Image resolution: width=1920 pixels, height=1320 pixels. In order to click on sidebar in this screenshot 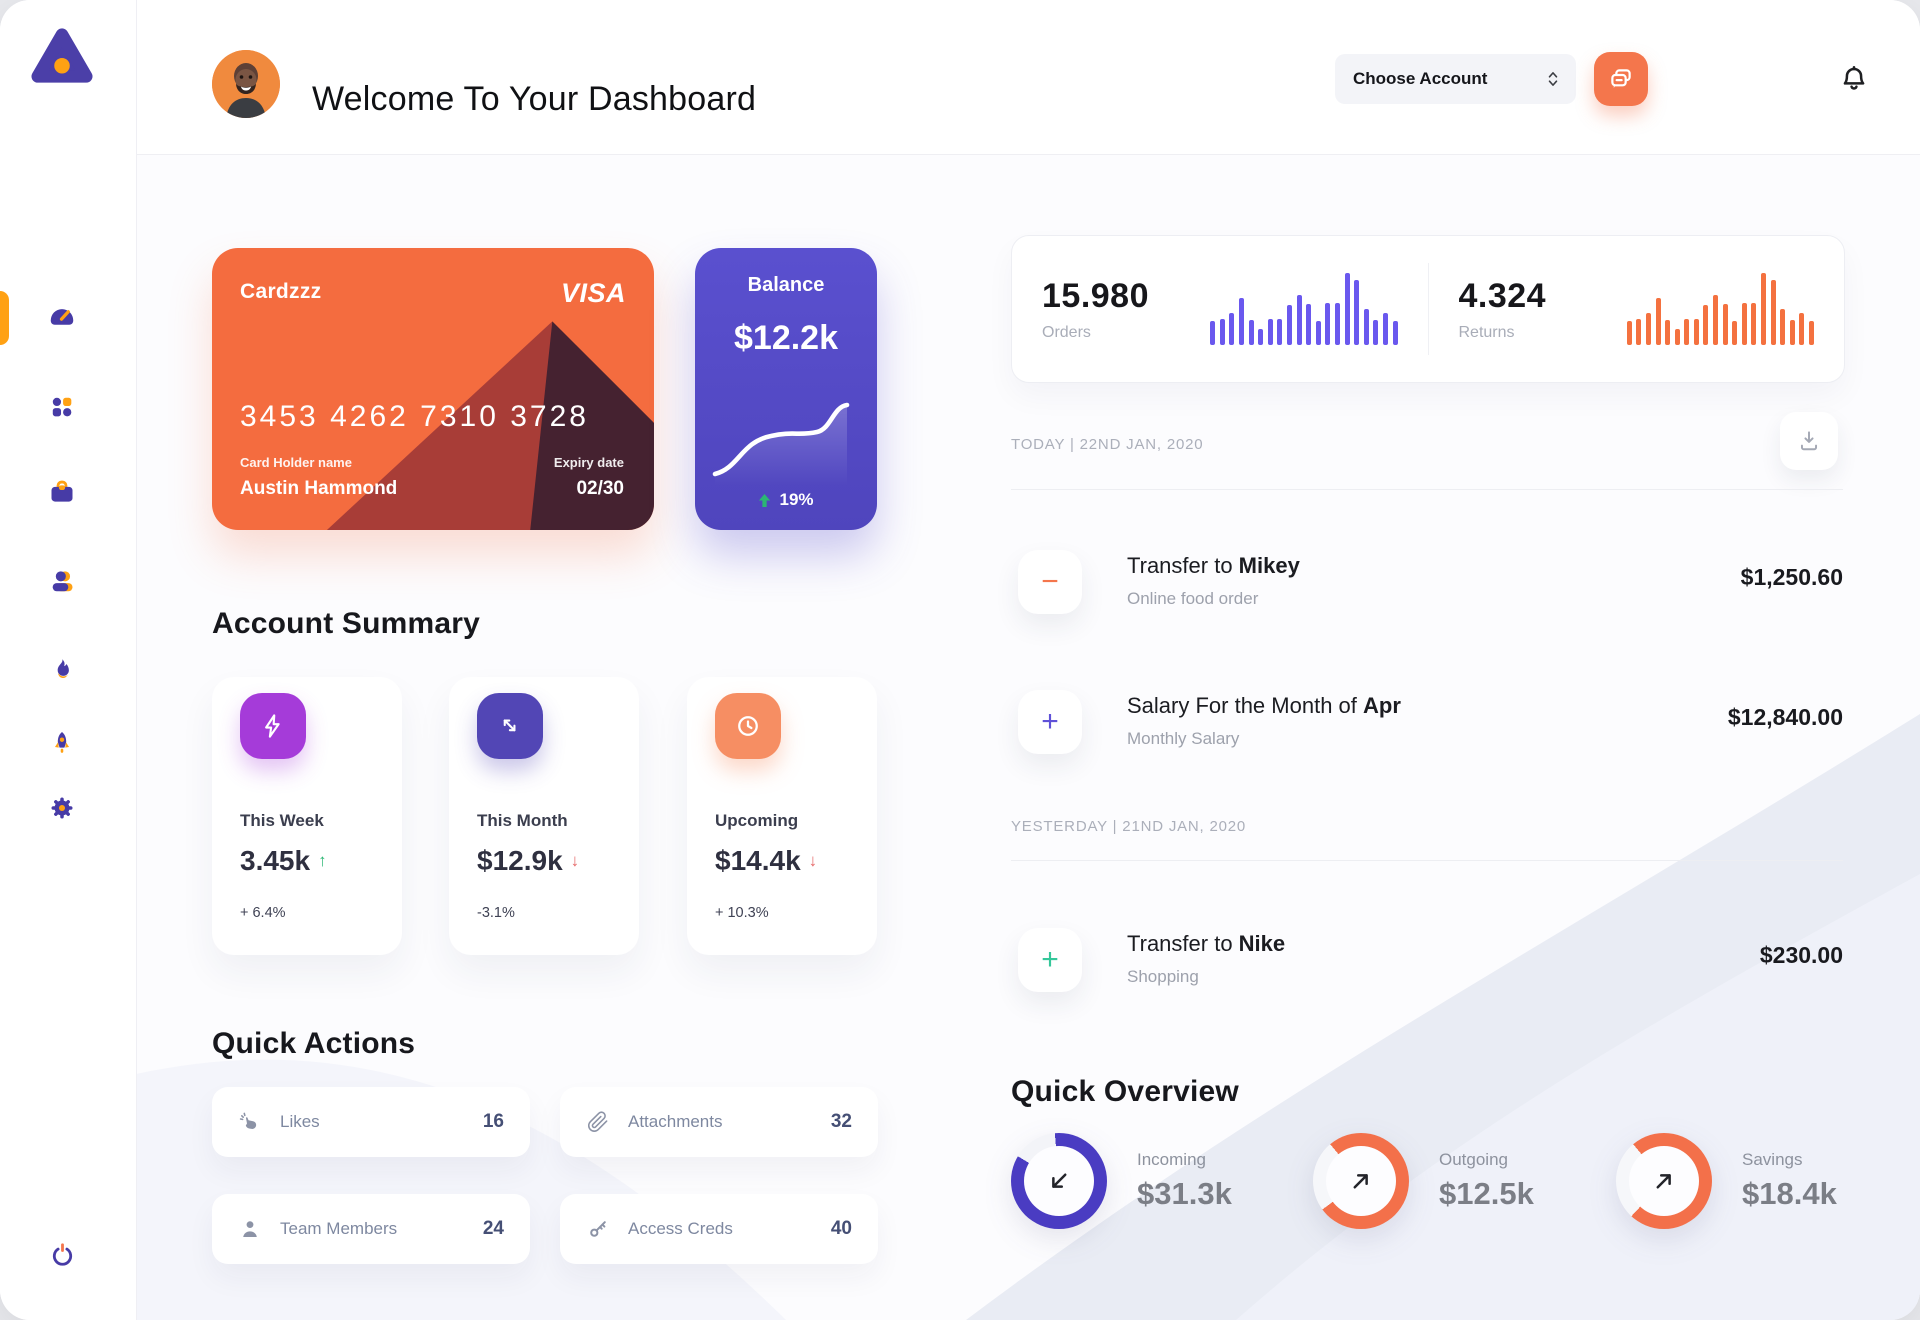, I will do `click(68, 660)`.